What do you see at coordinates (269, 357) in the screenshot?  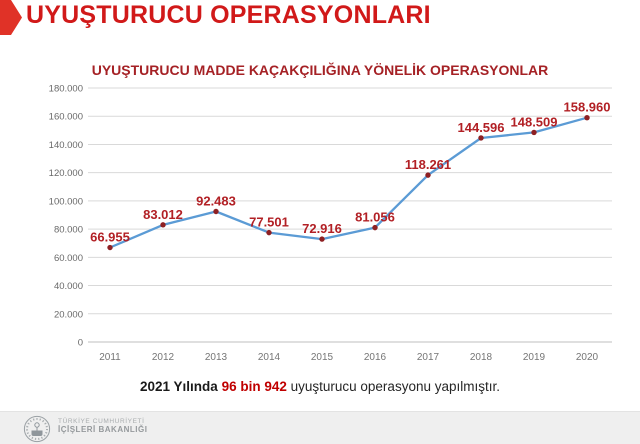 I see `x-tick-label: 2014` at bounding box center [269, 357].